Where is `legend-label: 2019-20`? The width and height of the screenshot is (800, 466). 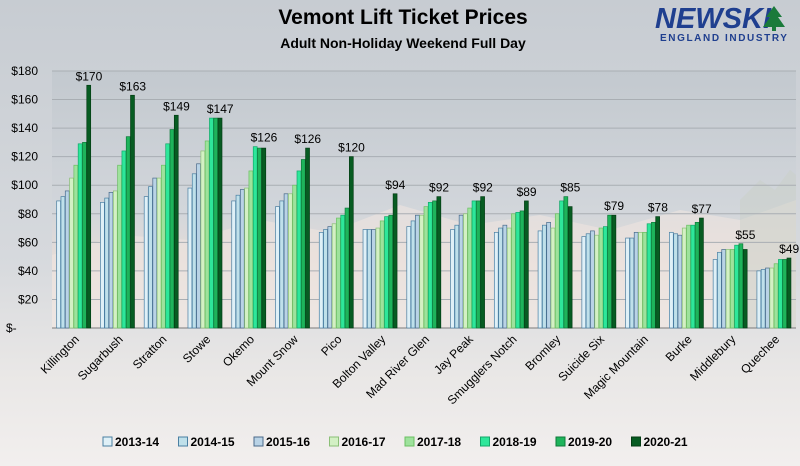
legend-label: 2019-20 is located at coordinates (590, 442).